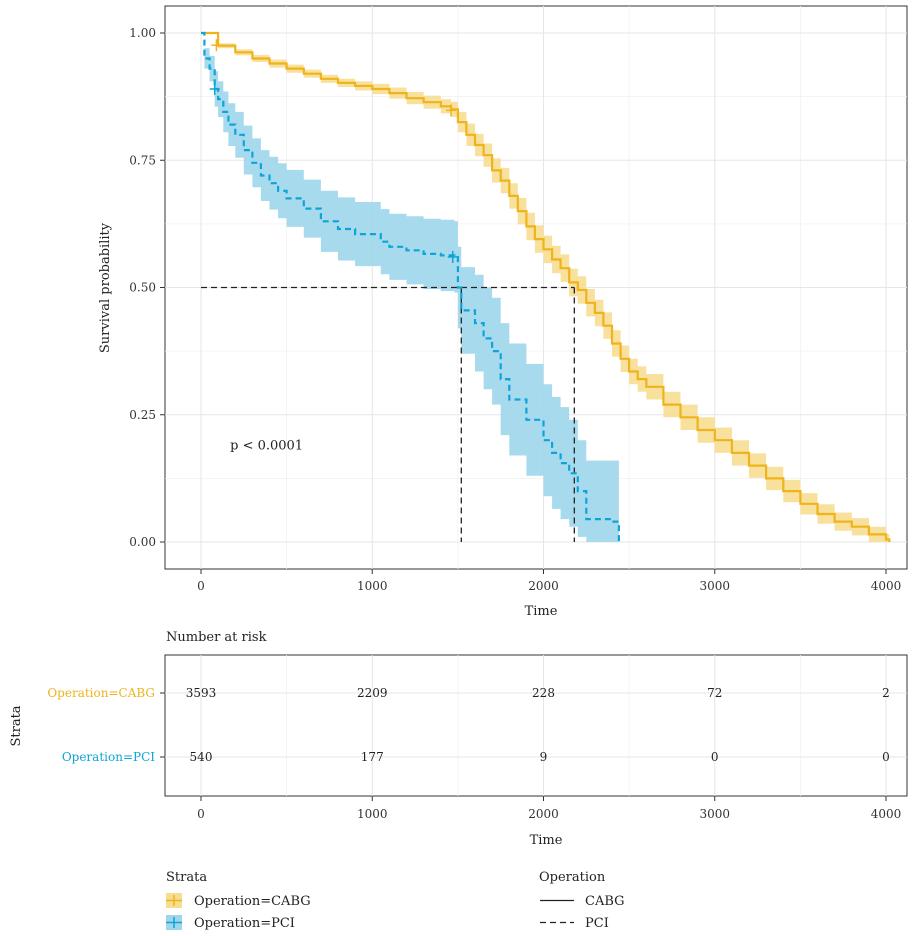  What do you see at coordinates (142, 160) in the screenshot?
I see `y-tick-label: 0.75` at bounding box center [142, 160].